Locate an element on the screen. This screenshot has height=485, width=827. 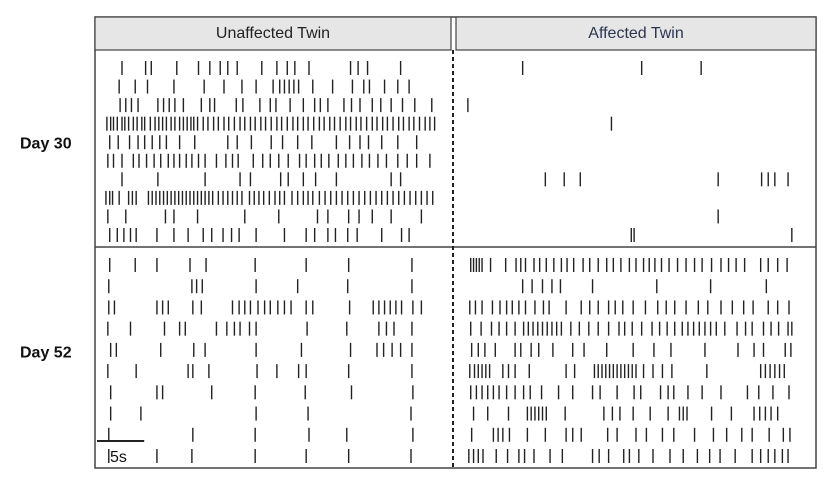
row-label: Day 52 is located at coordinates (46, 353).